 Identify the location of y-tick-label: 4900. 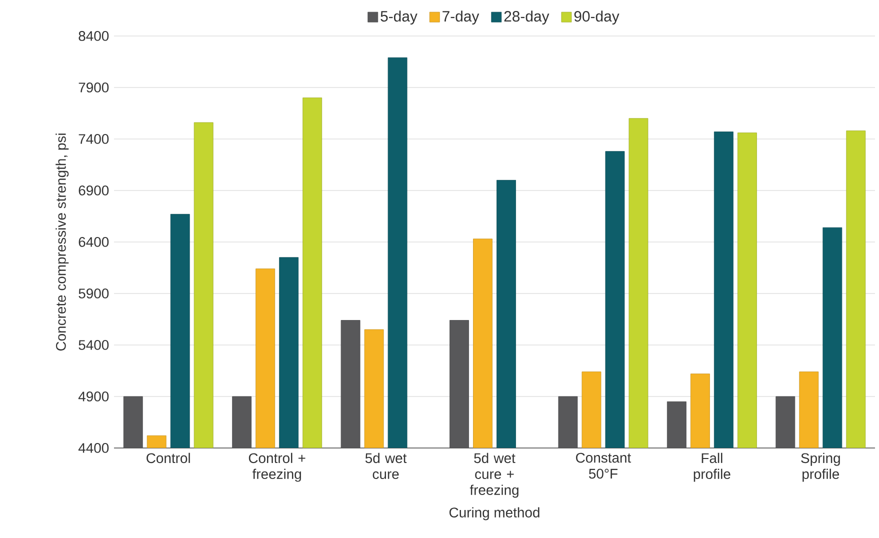
(93, 397).